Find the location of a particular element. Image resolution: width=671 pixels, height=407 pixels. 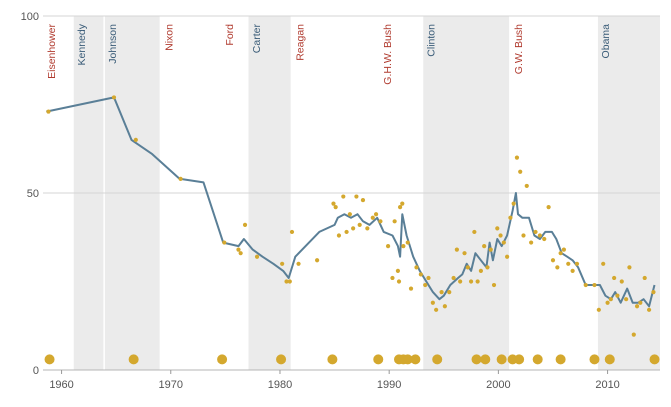

presidency-label: G.H.W. Bush is located at coordinates (388, 54).